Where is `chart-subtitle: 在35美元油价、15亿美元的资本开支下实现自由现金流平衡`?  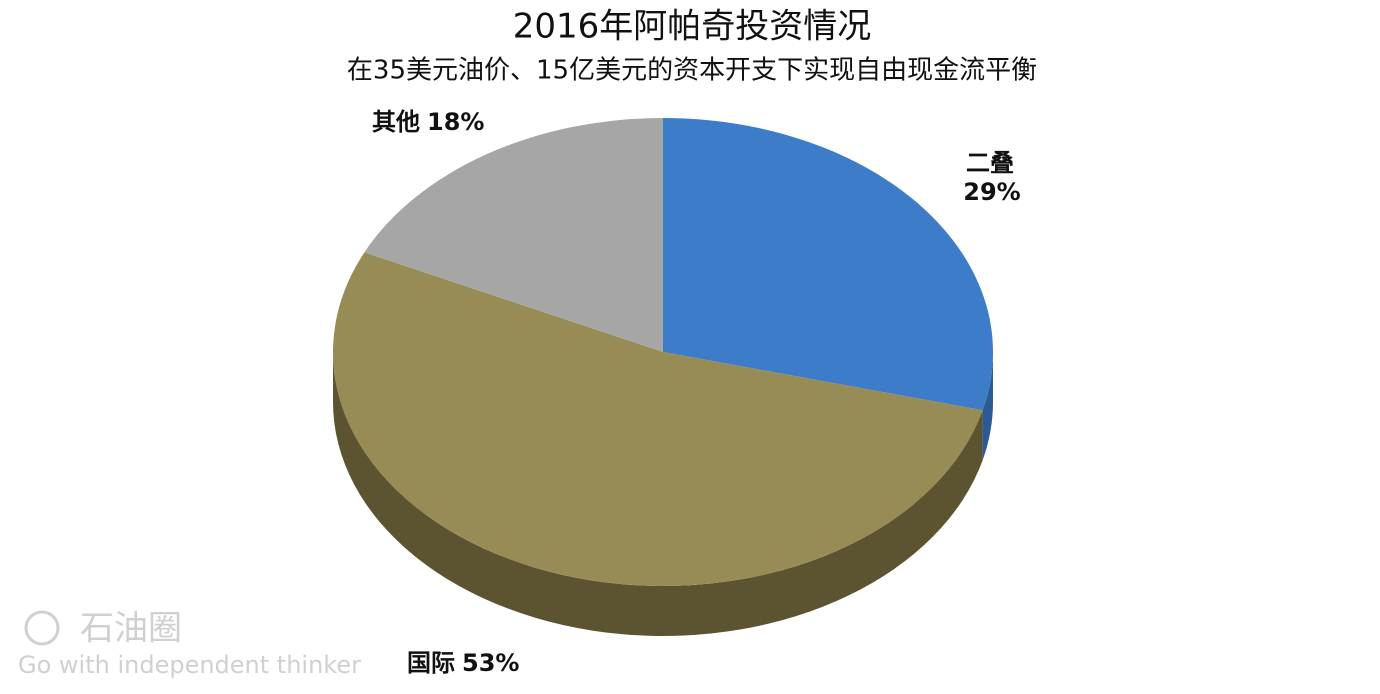
chart-subtitle: 在35美元油价、15亿美元的资本开支下实现自由现金流平衡 is located at coordinates (692, 71).